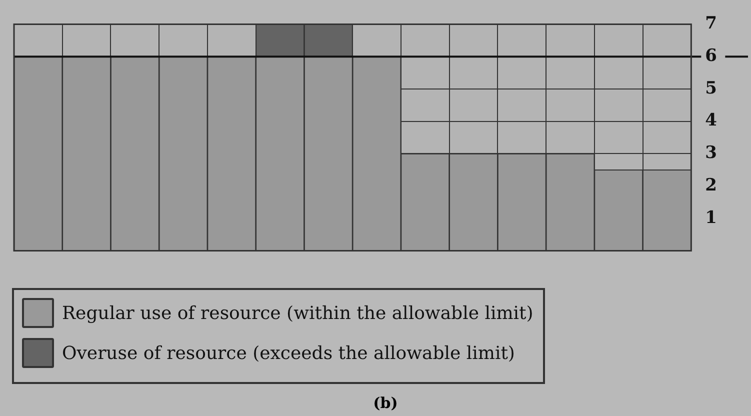 This screenshot has width=751, height=416. What do you see at coordinates (711, 88) in the screenshot?
I see `y-tick-label: 5` at bounding box center [711, 88].